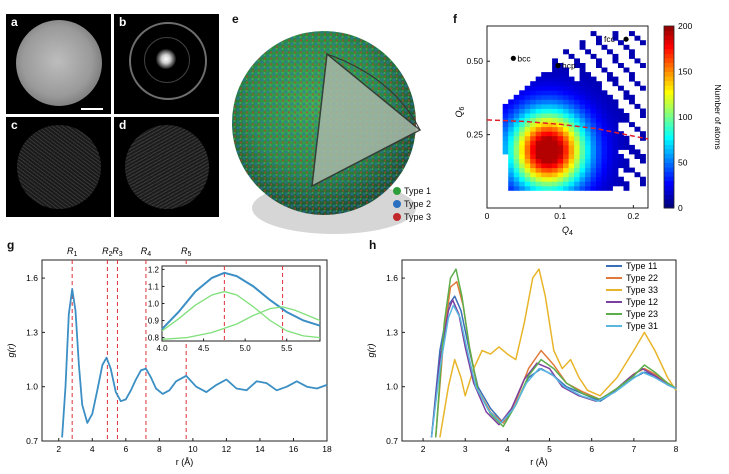 The height and width of the screenshot is (474, 729). What do you see at coordinates (123, 125) in the screenshot?
I see `panel-label-d: d` at bounding box center [123, 125].